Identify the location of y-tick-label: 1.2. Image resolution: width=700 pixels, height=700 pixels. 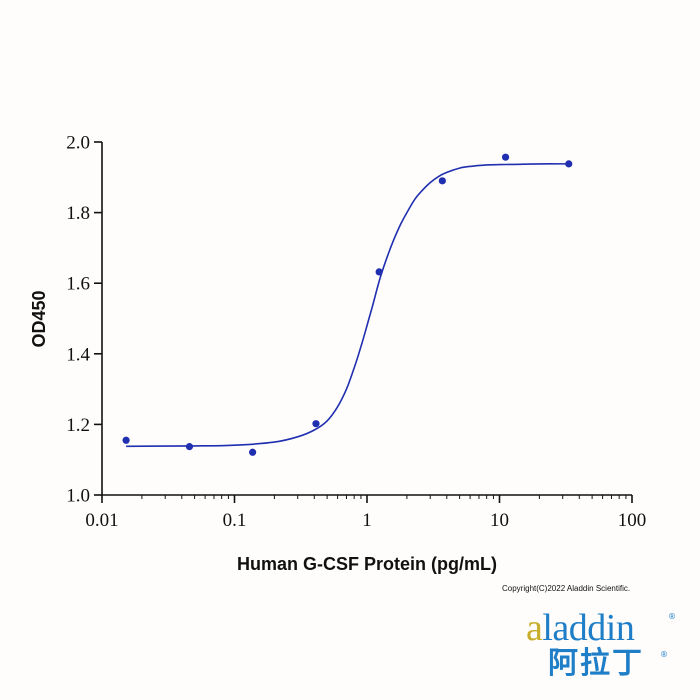
(78, 425).